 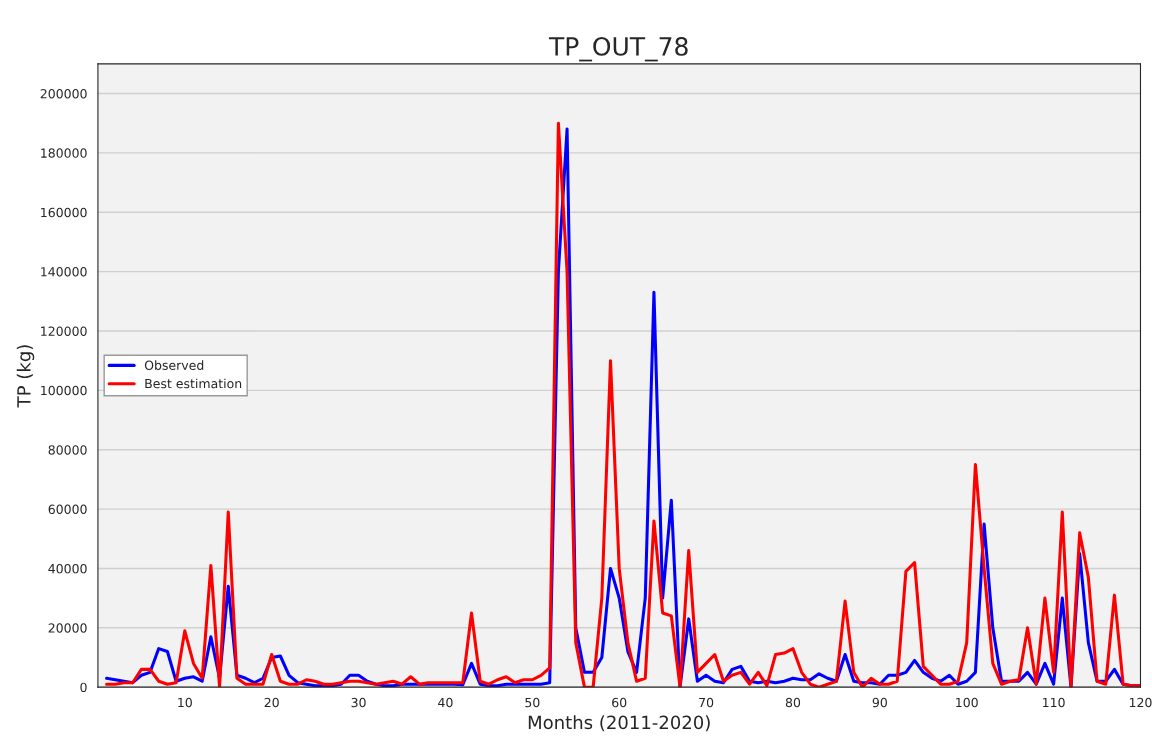 What do you see at coordinates (67, 509) in the screenshot?
I see `y-tick-label: 60000` at bounding box center [67, 509].